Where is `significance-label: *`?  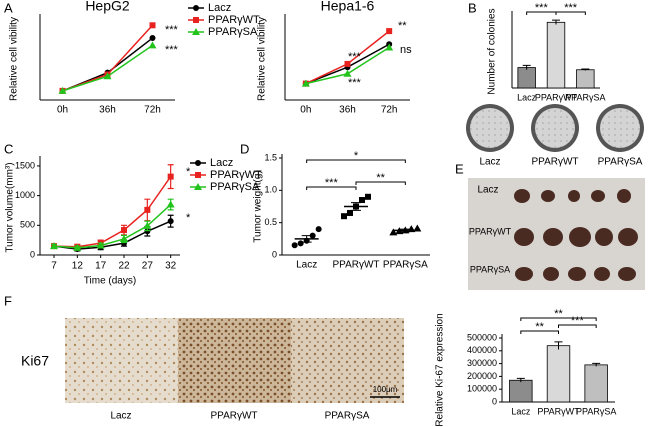 significance-label: * is located at coordinates (356, 156).